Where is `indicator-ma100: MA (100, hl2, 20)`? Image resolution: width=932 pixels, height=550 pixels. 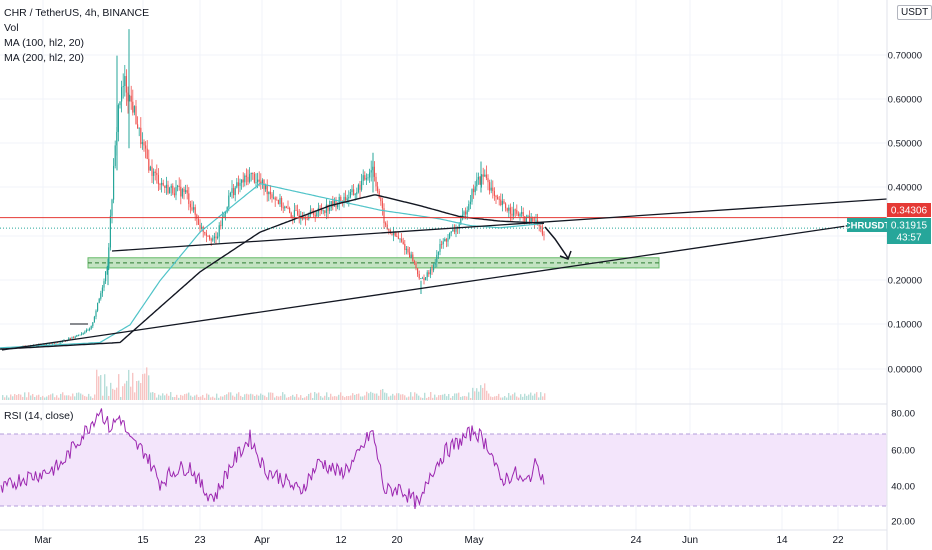
indicator-ma100: MA (100, hl2, 20) is located at coordinates (44, 43).